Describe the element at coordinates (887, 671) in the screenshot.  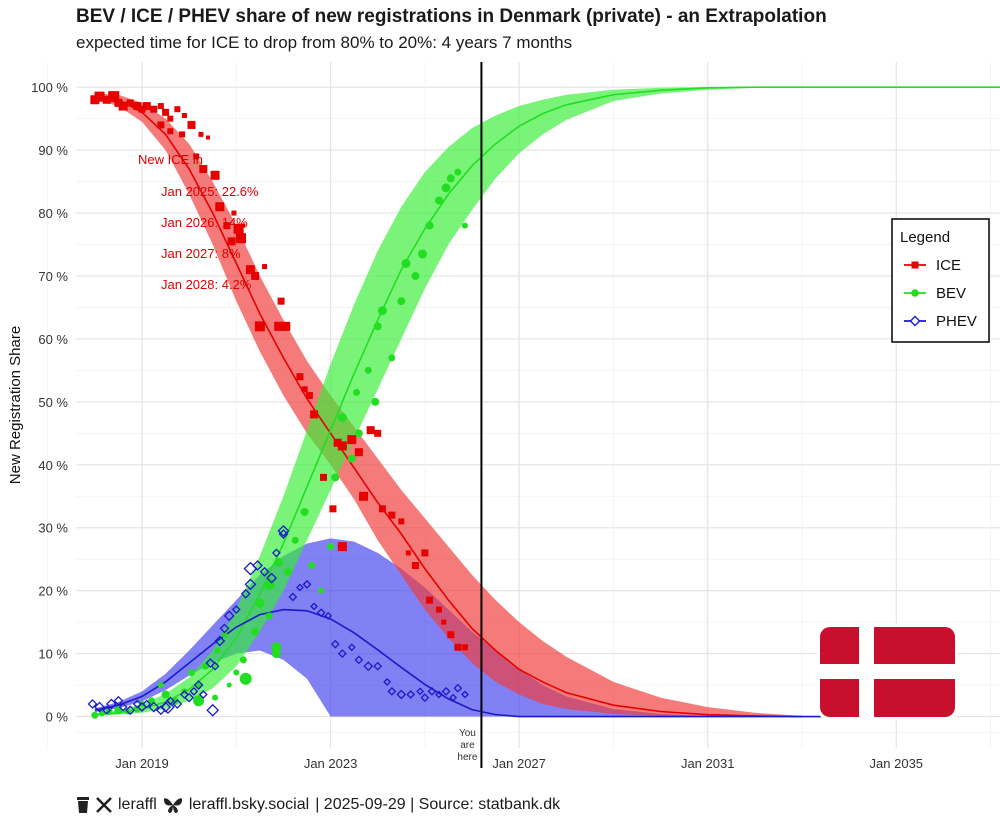
I see `flag-cross-horizontal` at that location.